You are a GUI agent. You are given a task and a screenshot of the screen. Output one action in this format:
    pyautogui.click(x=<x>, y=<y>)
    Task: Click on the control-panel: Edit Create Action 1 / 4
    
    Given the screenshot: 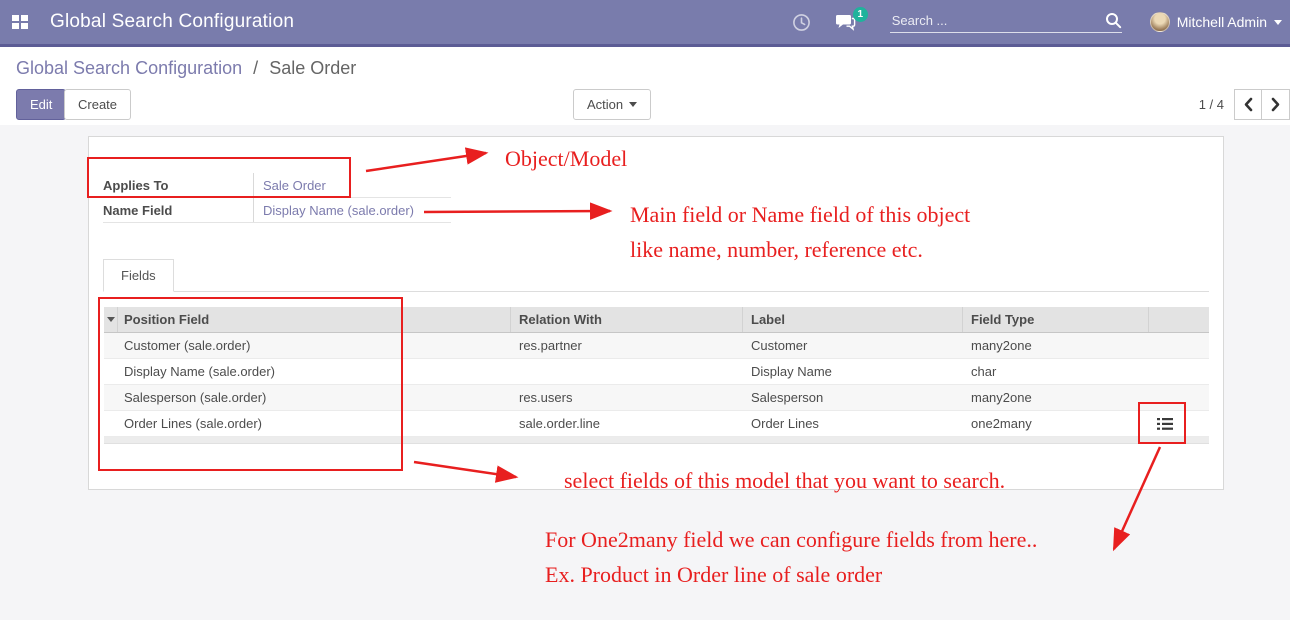 What is the action you would take?
    pyautogui.click(x=645, y=106)
    